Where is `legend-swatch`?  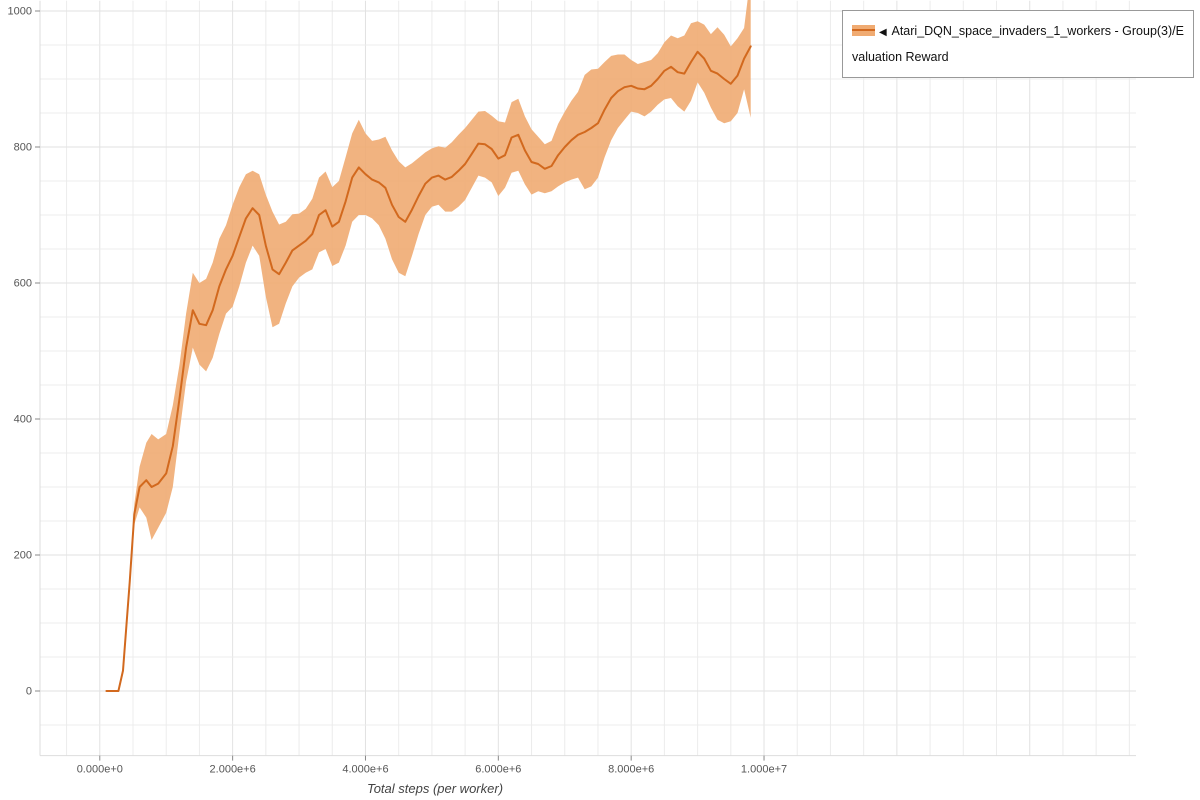 legend-swatch is located at coordinates (863, 30).